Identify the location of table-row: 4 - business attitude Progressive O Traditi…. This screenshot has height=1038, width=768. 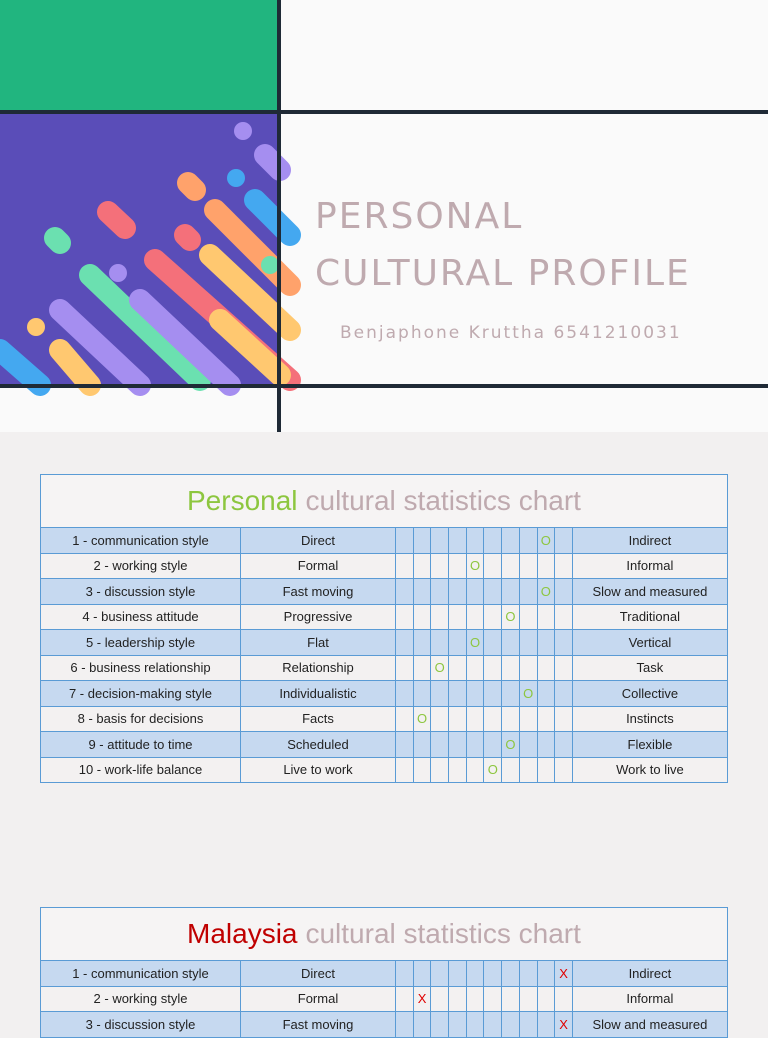
(384, 616).